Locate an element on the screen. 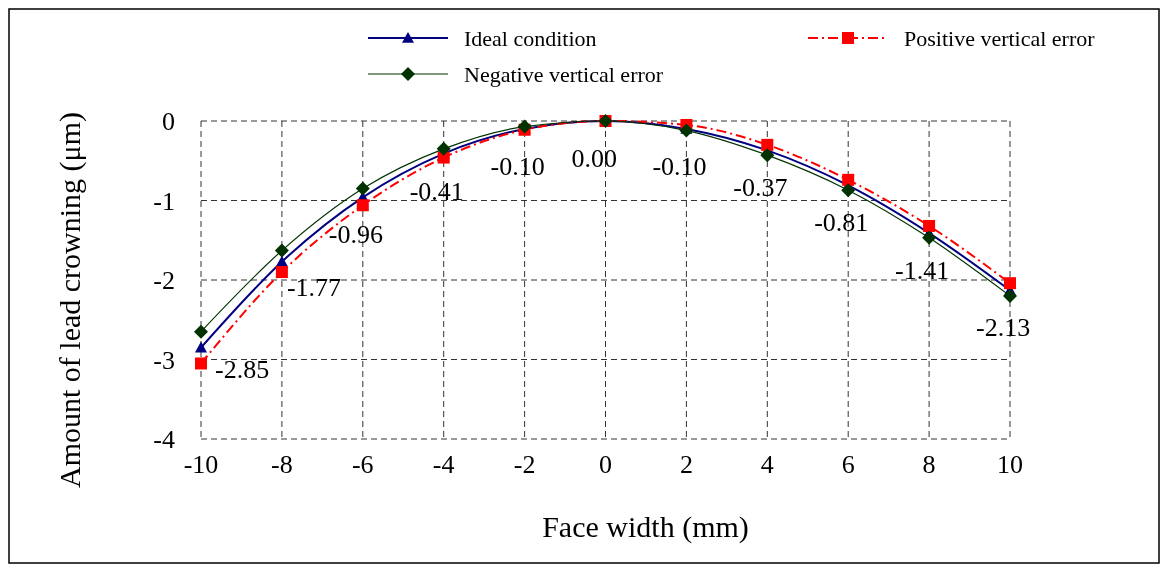 This screenshot has width=1168, height=572. x-axis-title: Face width (mm) is located at coordinates (645, 527).